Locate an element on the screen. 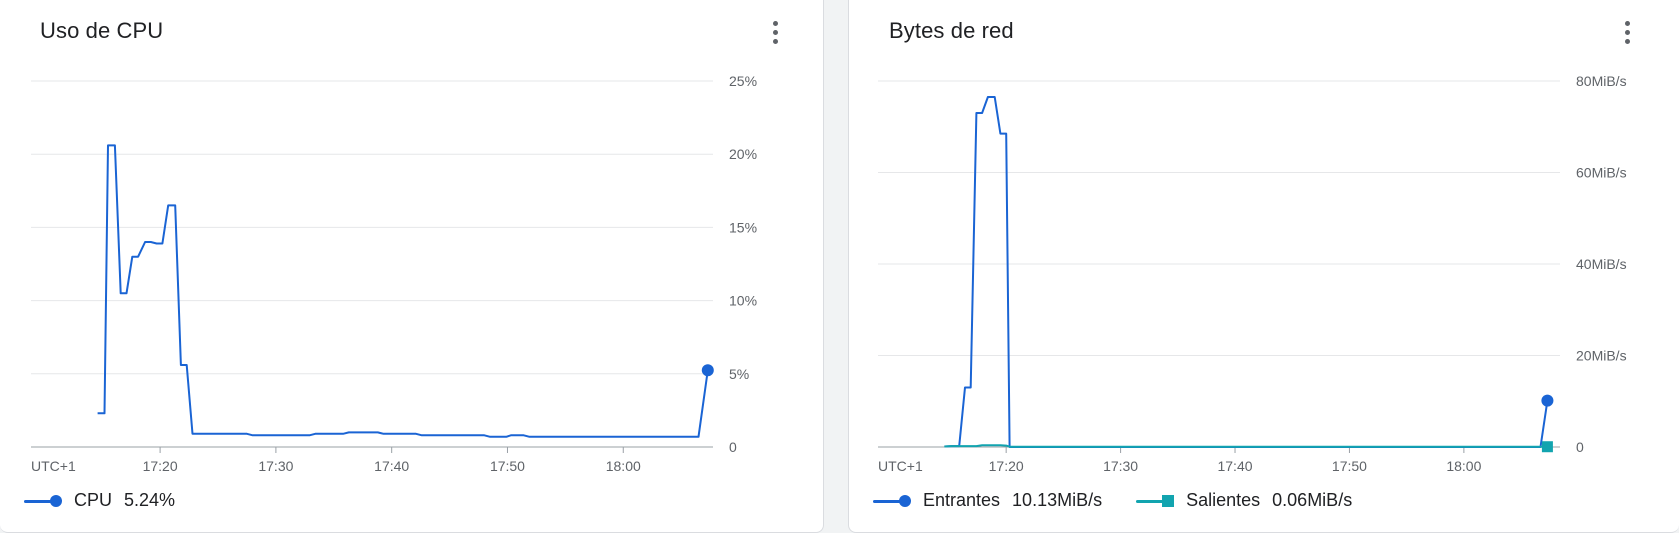 The width and height of the screenshot is (1679, 533). series-end-marker-entrantes is located at coordinates (1547, 400).